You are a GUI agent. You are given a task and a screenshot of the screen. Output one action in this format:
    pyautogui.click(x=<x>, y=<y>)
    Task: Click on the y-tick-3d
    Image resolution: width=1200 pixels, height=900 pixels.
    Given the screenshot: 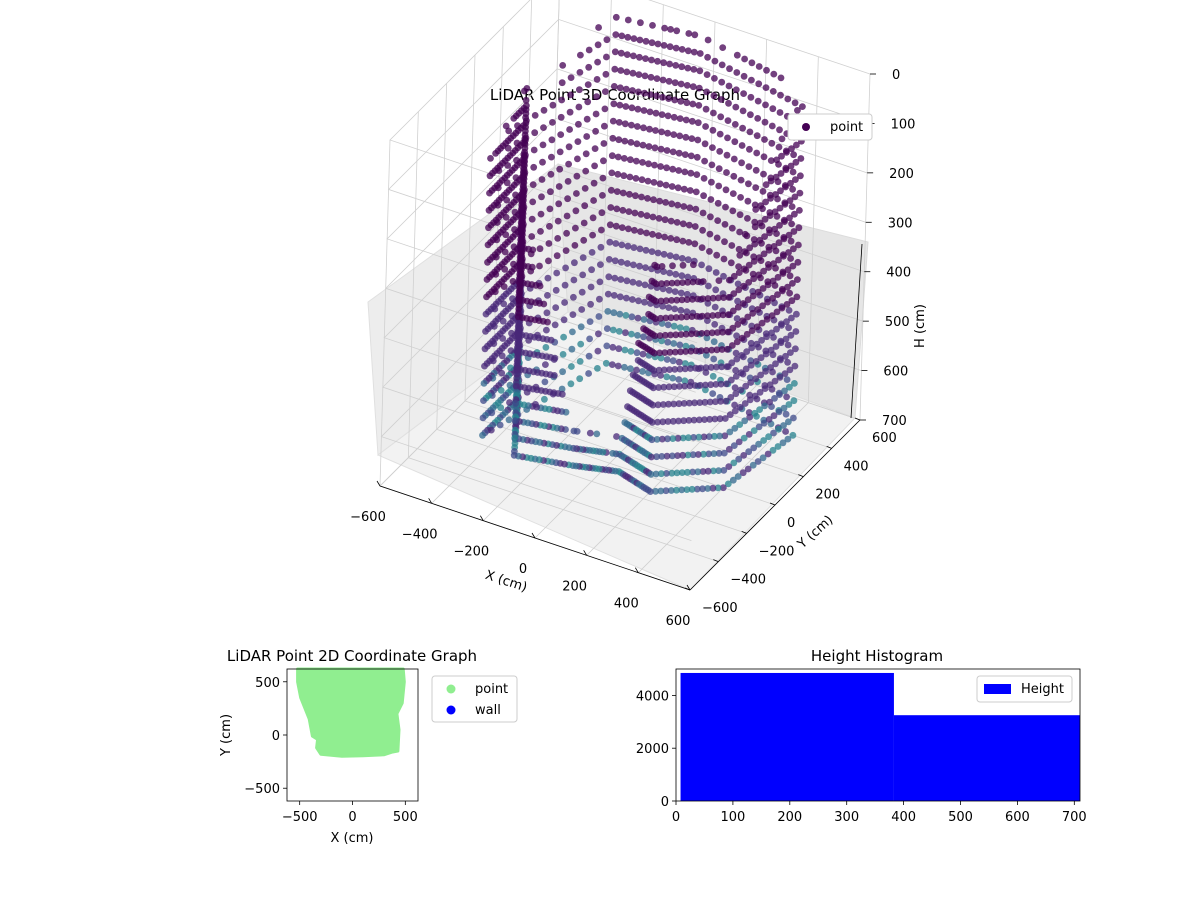 What is the action you would take?
    pyautogui.click(x=716, y=561)
    